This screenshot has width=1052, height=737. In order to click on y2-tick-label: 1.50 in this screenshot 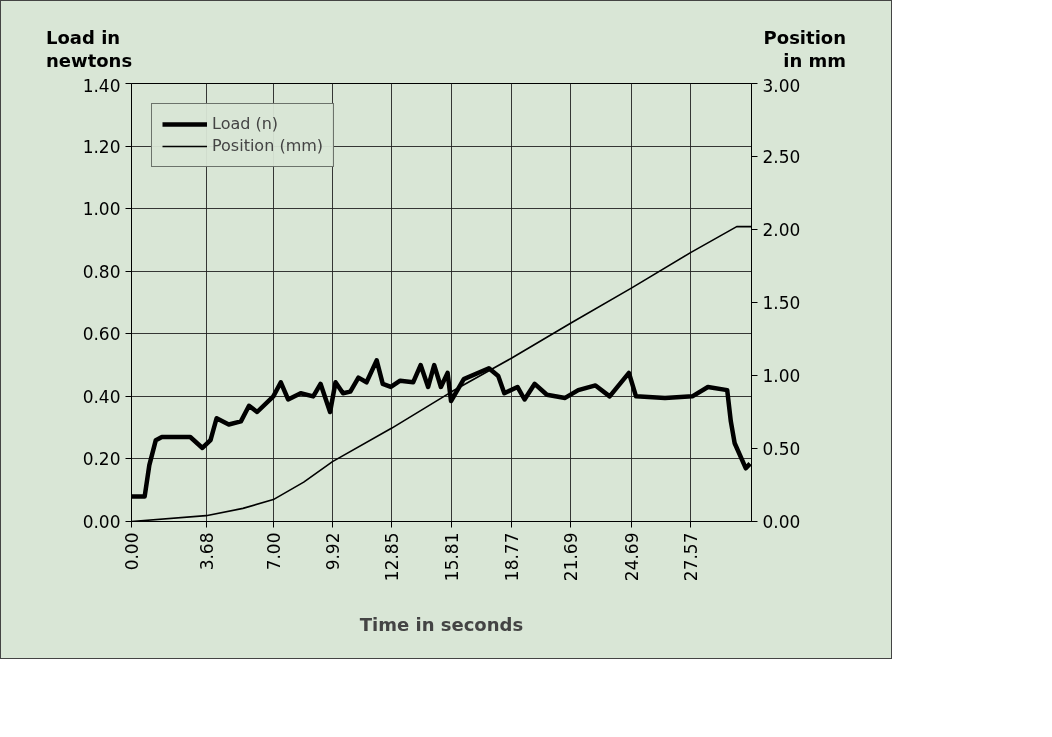, I will do `click(781, 302)`.